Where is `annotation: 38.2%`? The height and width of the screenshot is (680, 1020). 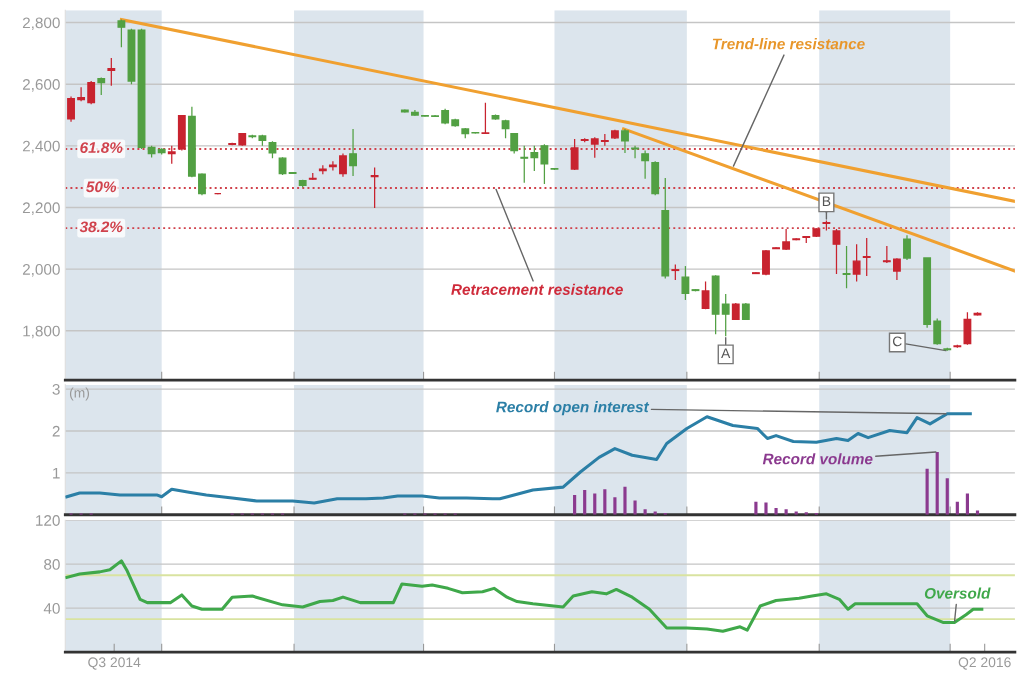
annotation: 38.2% is located at coordinates (101, 227).